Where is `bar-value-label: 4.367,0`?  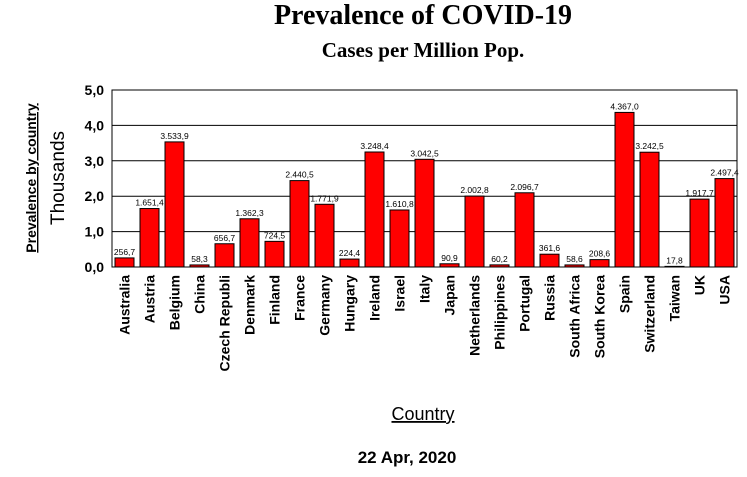 bar-value-label: 4.367,0 is located at coordinates (624, 106).